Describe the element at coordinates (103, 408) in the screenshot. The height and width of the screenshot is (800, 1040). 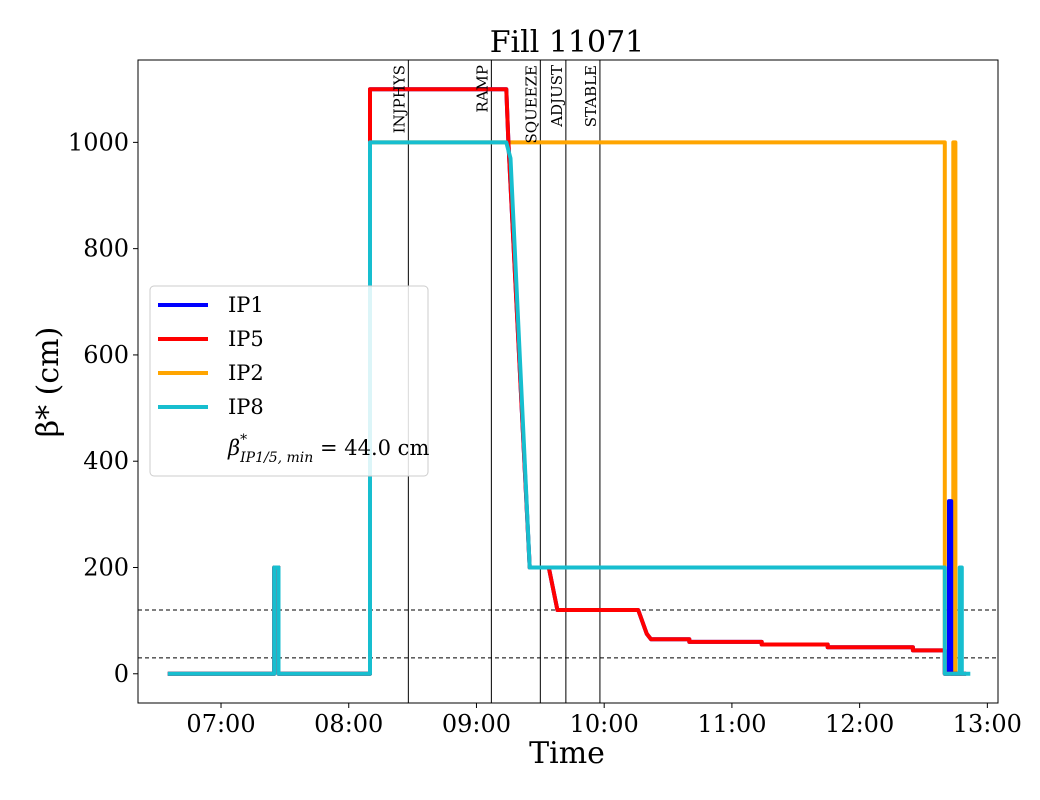
I see `y-axis-ticks: 0 200 400 600 800 1000` at that location.